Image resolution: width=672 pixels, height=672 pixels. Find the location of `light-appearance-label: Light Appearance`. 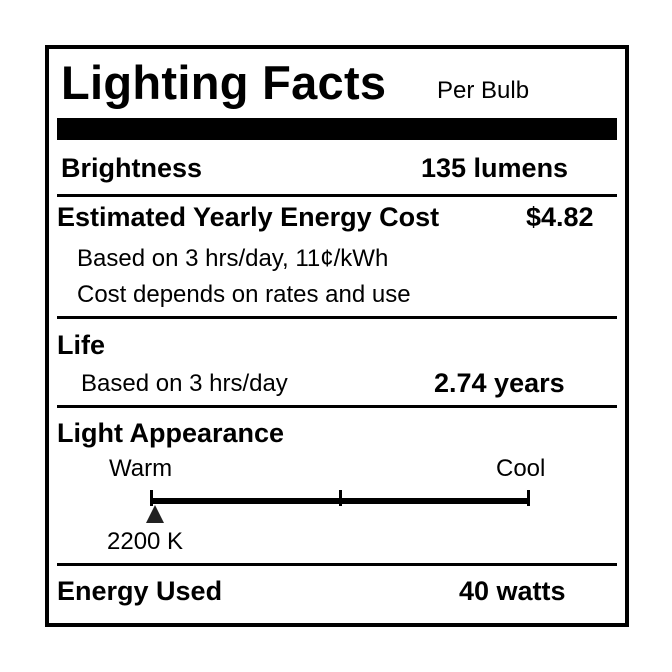

light-appearance-label: Light Appearance is located at coordinates (171, 433).